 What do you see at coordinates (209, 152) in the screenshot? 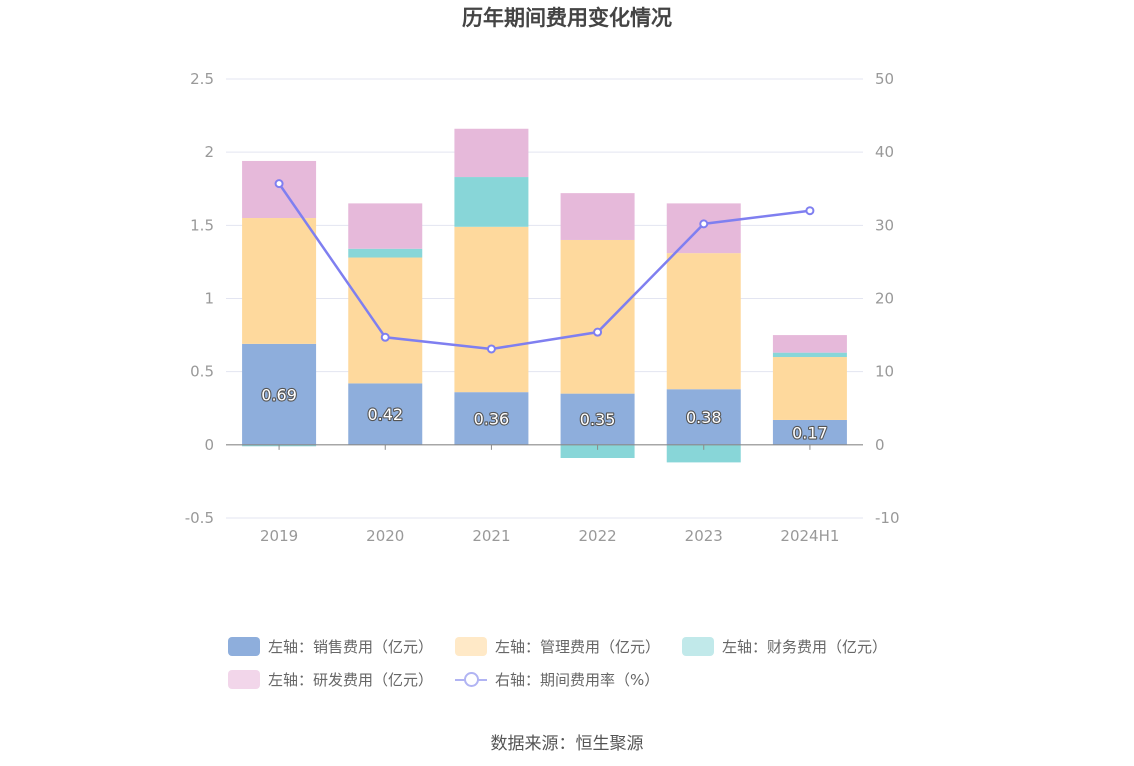
I see `left-axis-tick-label: 2` at bounding box center [209, 152].